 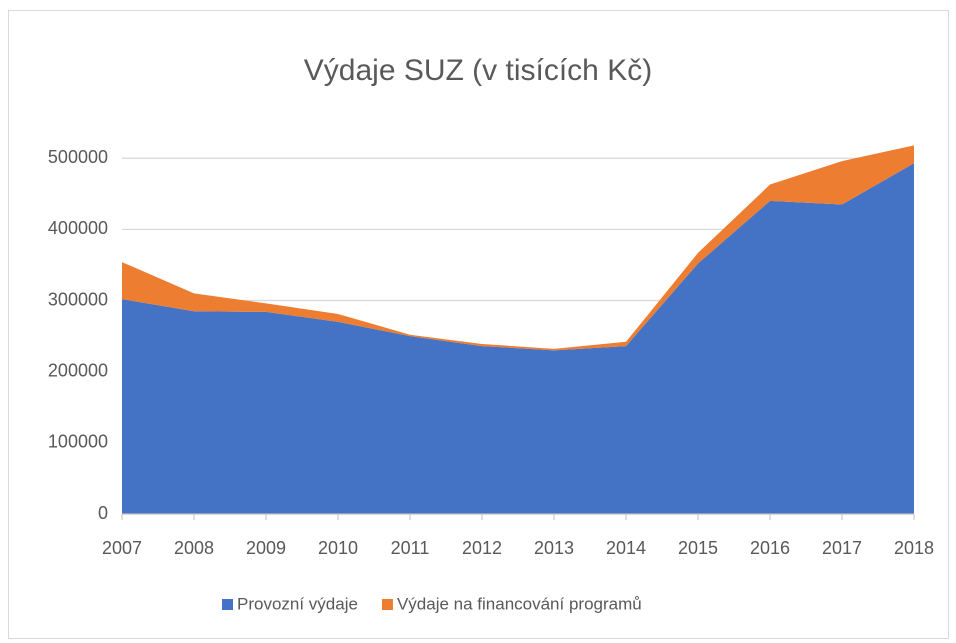 I want to click on y-tick-label: 400000, so click(x=78, y=228).